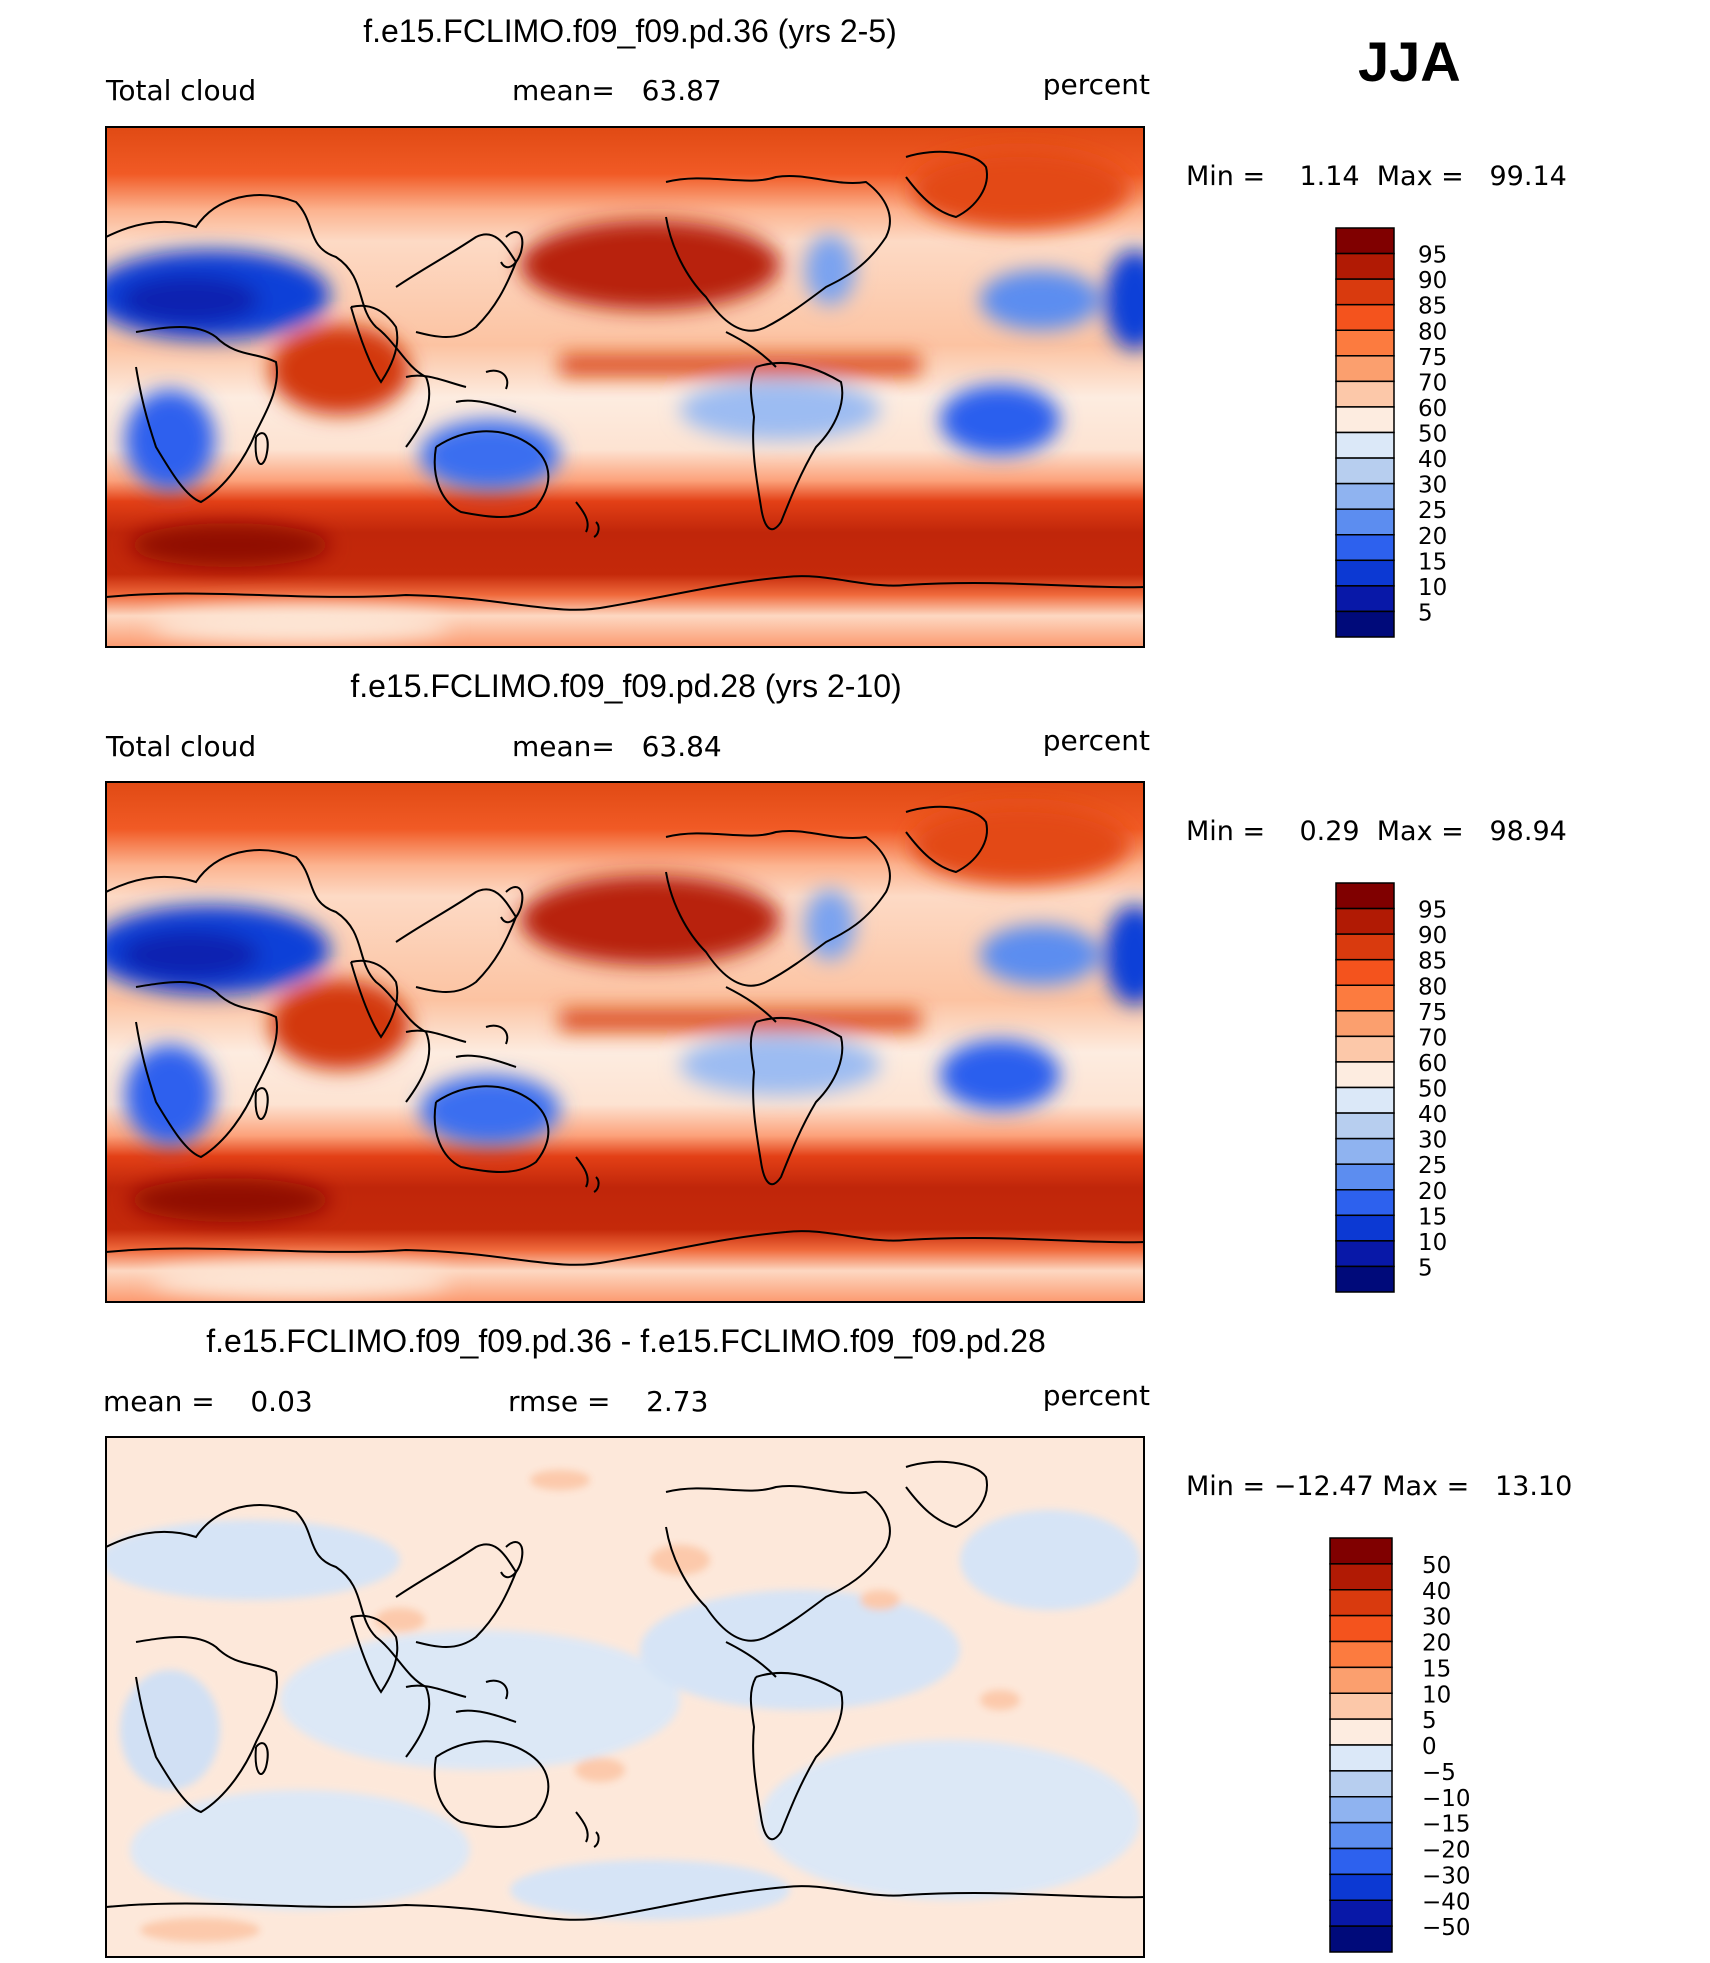 This screenshot has width=1710, height=1963. Describe the element at coordinates (1446, 1928) in the screenshot. I see `colorbar-tick-label: −50` at that location.